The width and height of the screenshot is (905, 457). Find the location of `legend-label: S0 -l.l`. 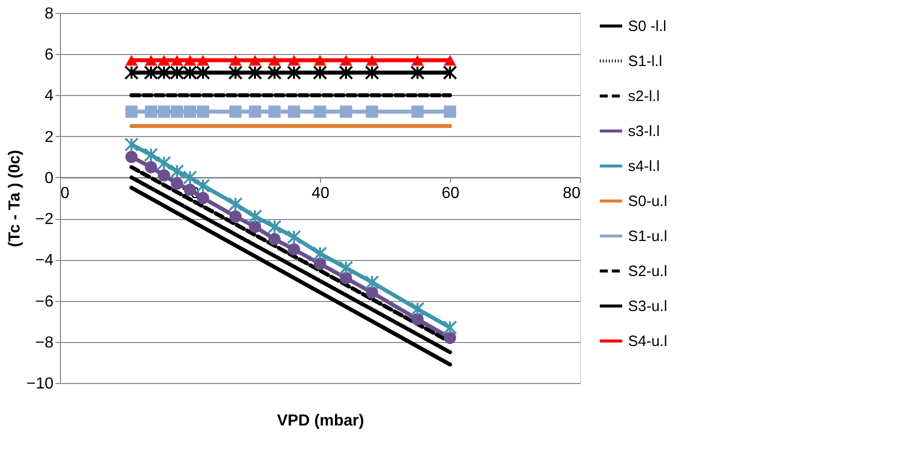

legend-label: S0 -l.l is located at coordinates (647, 26).